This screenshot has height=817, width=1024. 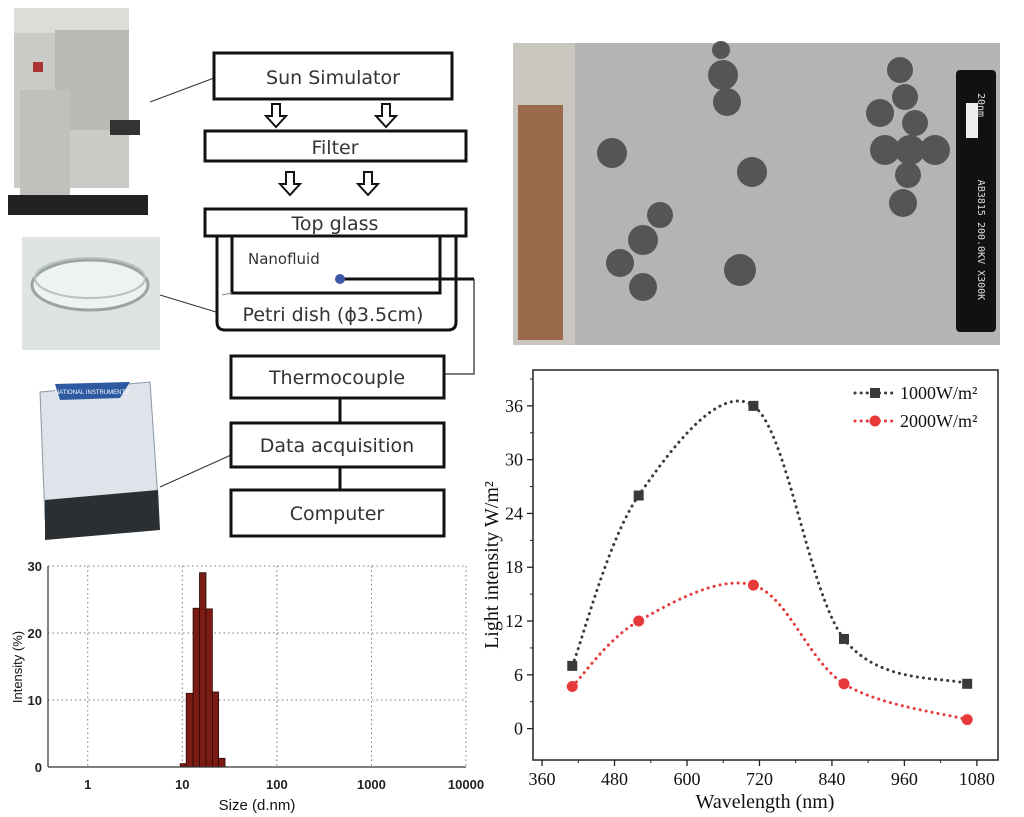 What do you see at coordinates (759, 779) in the screenshot?
I see `x-tick-label: 720` at bounding box center [759, 779].